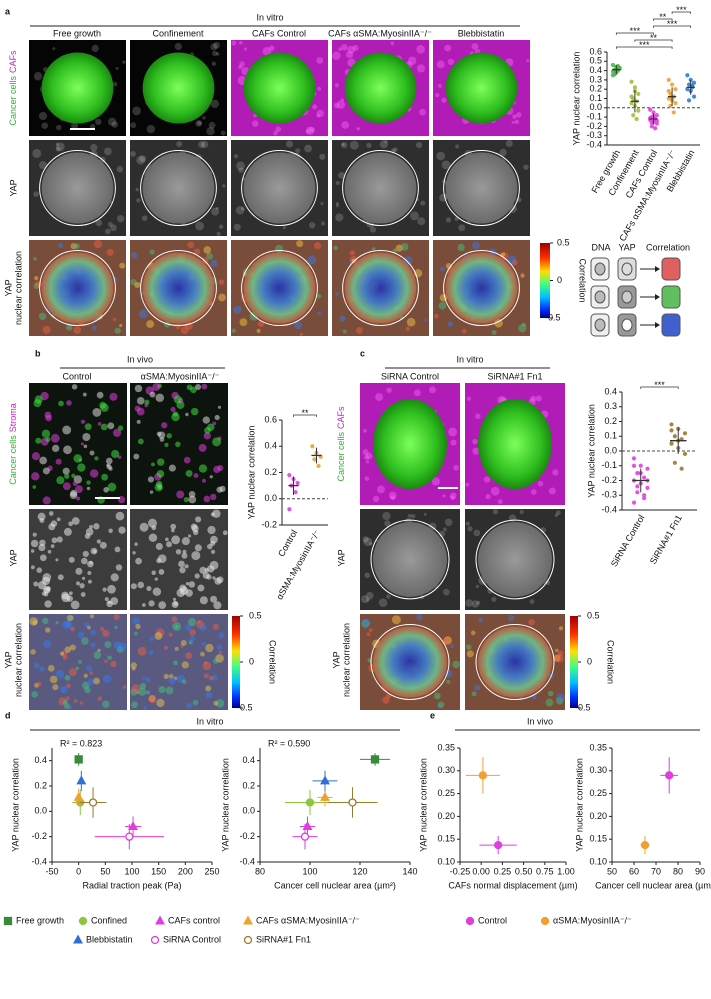 The width and height of the screenshot is (711, 999). Describe the element at coordinates (273, 662) in the screenshot. I see `colorbar-label: Correlation` at that location.